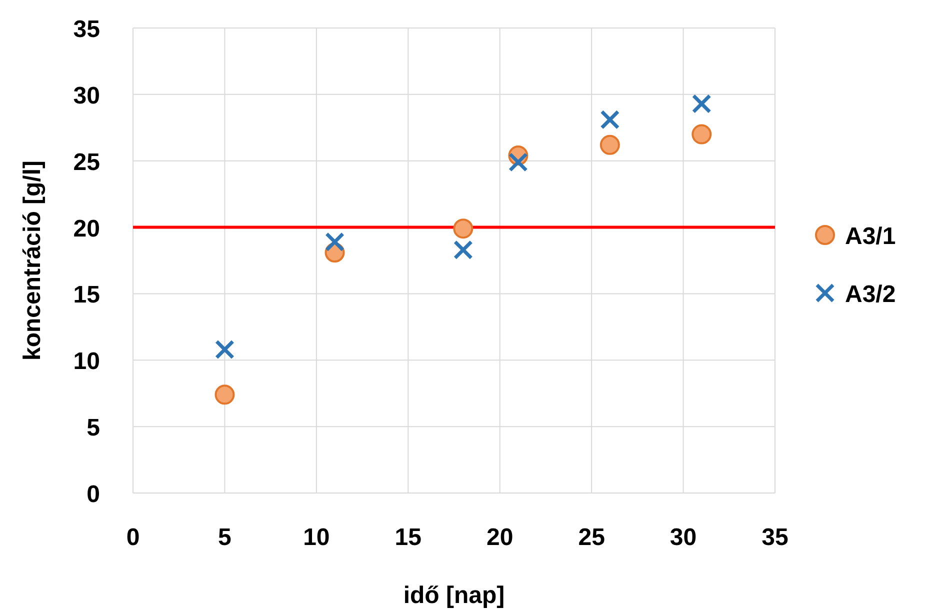 Image resolution: width=929 pixels, height=613 pixels. What do you see at coordinates (86, 362) in the screenshot?
I see `y-tick-label: 10` at bounding box center [86, 362].